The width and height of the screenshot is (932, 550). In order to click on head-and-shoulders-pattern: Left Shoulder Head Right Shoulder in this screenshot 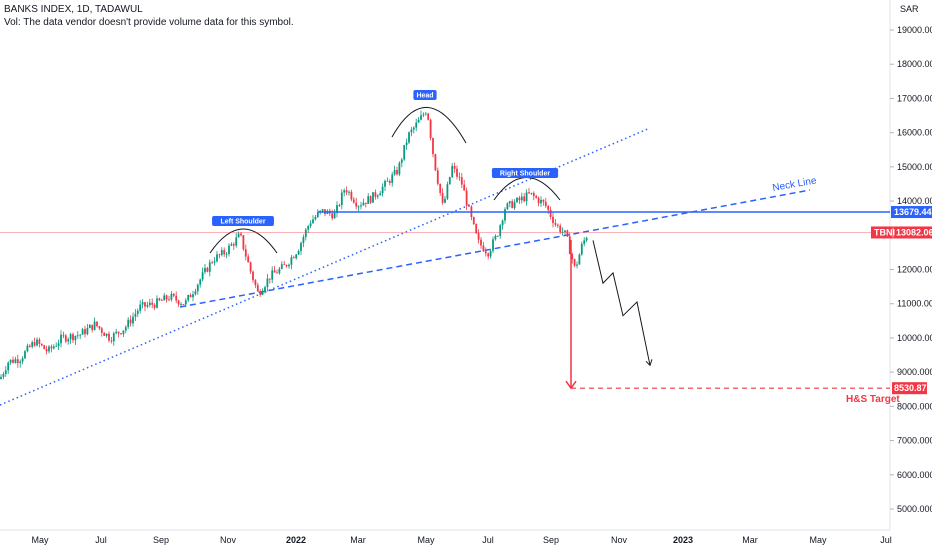, I will do `click(385, 172)`.